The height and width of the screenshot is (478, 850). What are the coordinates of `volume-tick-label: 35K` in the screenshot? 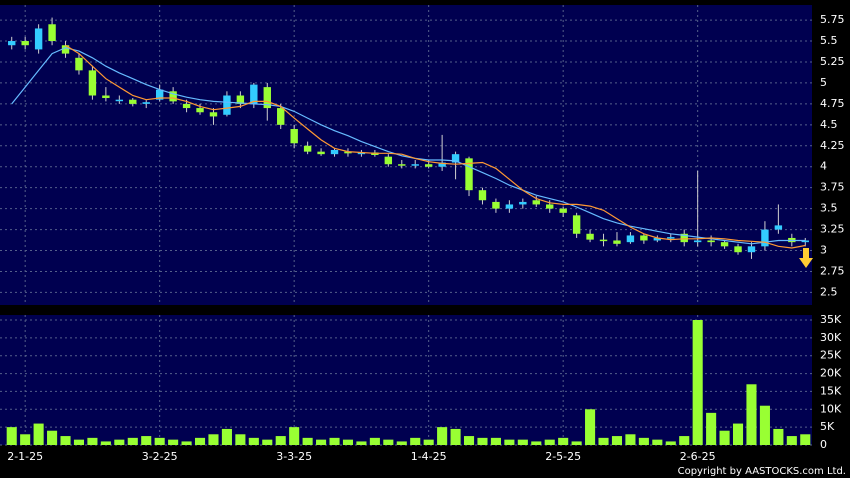 It's located at (831, 319).